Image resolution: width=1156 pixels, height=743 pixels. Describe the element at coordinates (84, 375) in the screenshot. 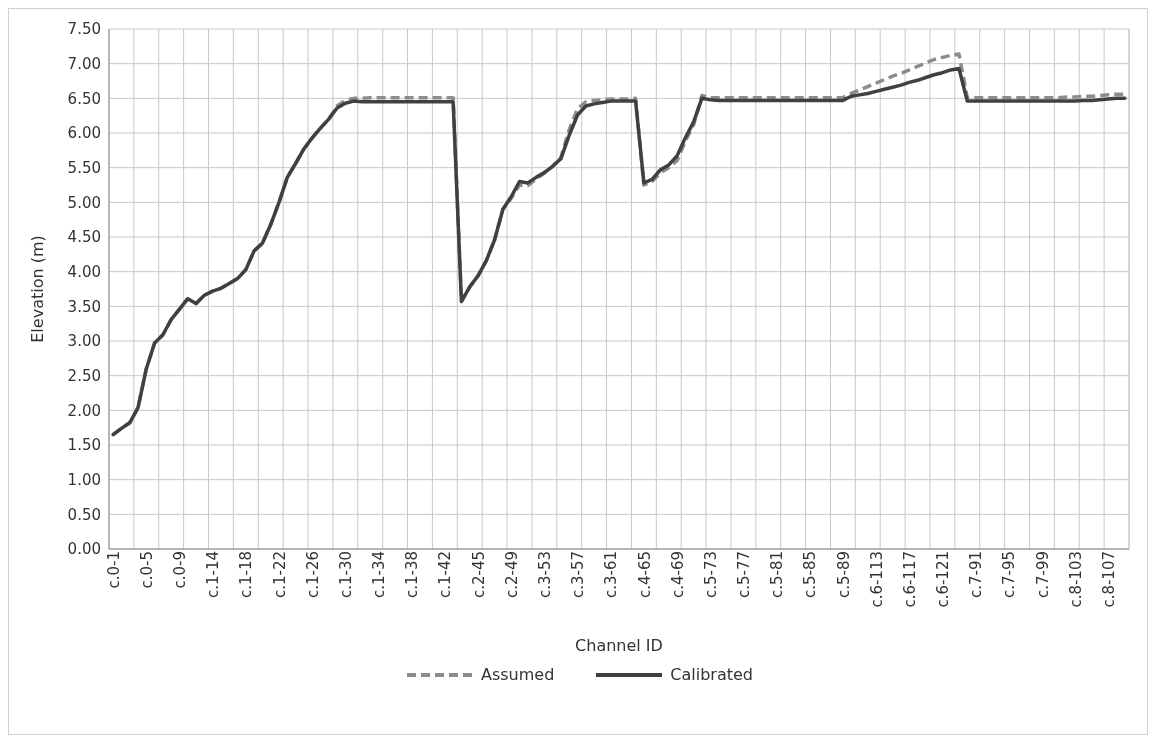

I see `y-tick-label: 2.50` at that location.